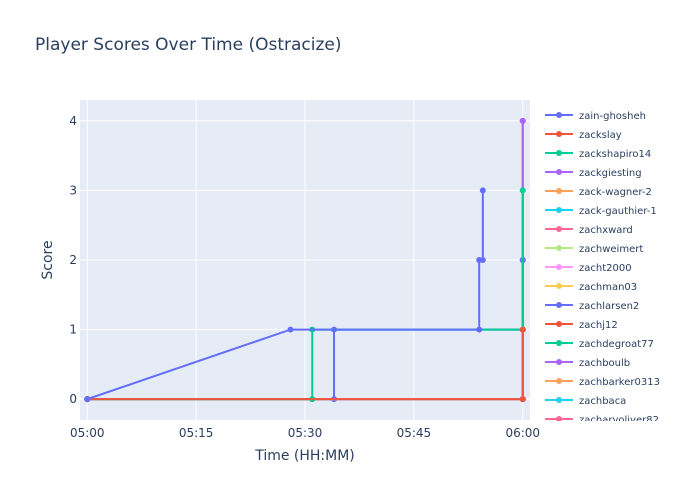  I want to click on x-axis-title: Time (HH:MM), so click(304, 456).